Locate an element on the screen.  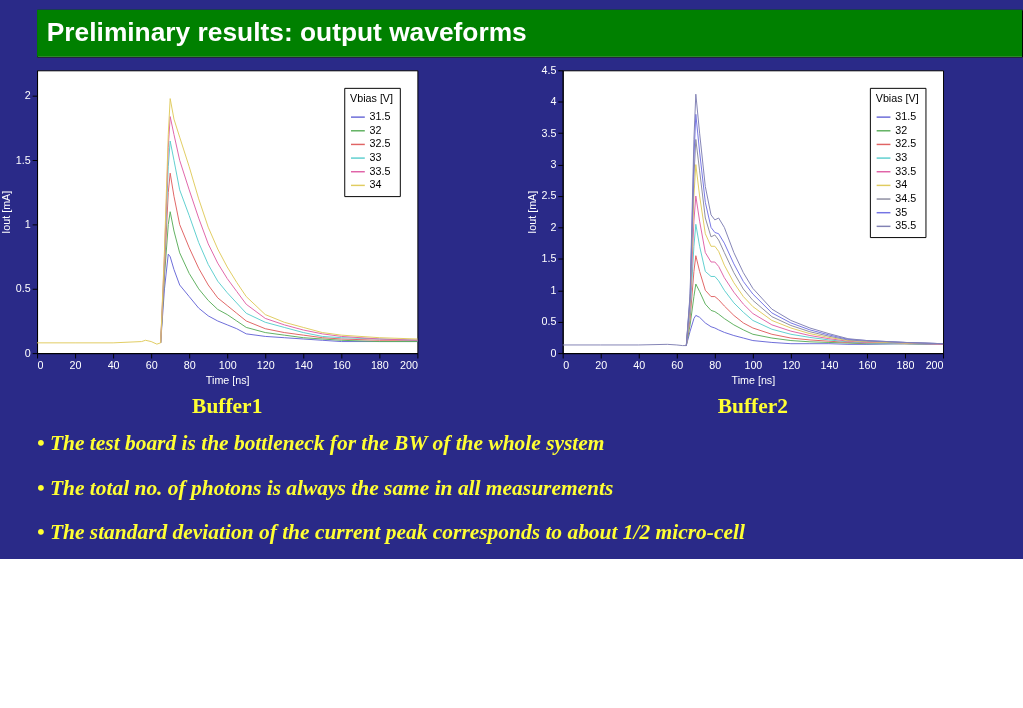
legend-label: 34.5 is located at coordinates (906, 197).